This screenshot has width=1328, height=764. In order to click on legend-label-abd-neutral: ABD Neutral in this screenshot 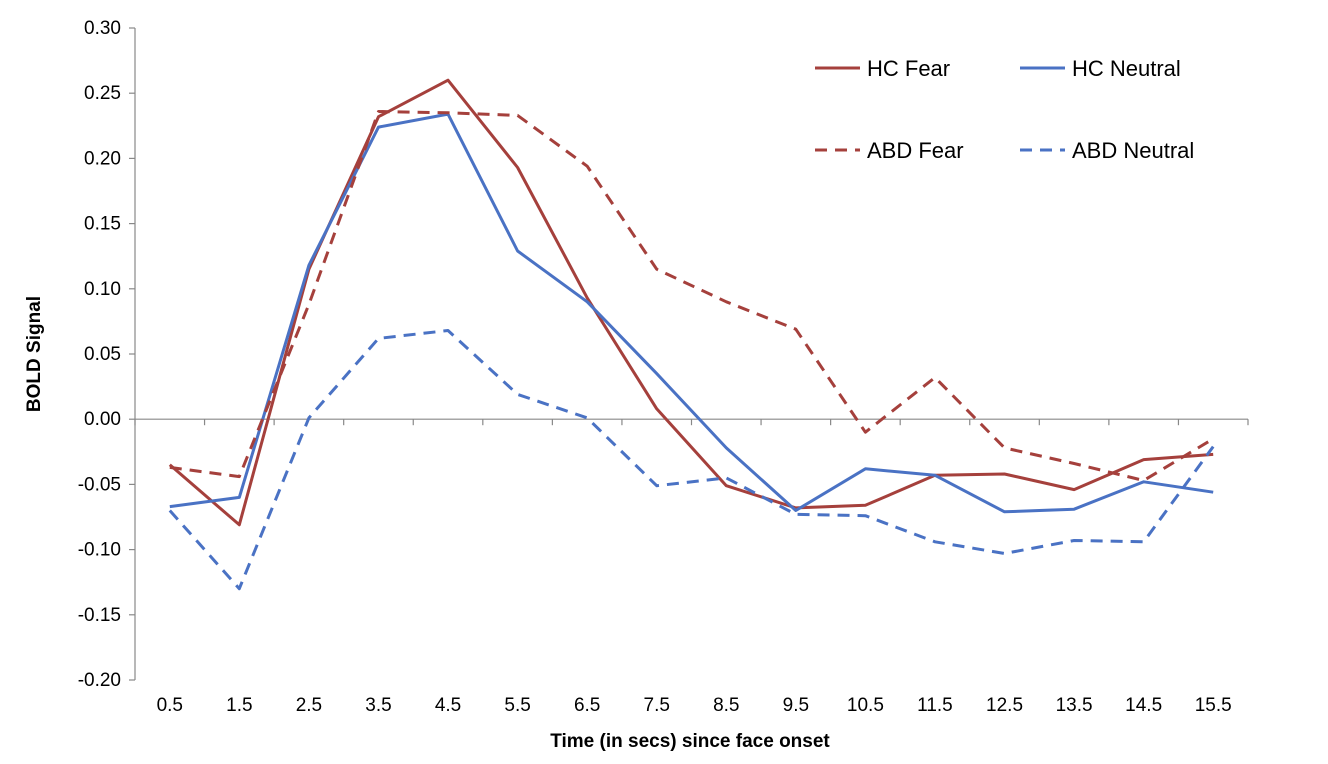, I will do `click(1133, 150)`.